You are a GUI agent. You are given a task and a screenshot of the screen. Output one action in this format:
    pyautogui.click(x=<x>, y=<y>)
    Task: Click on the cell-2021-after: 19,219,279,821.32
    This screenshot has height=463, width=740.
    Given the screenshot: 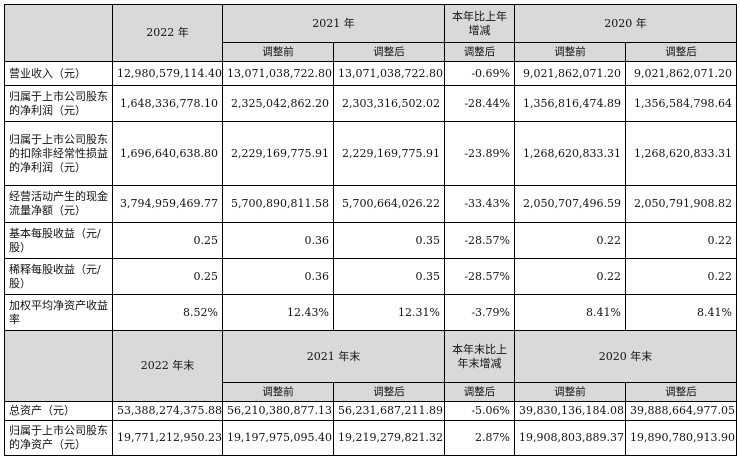 What is the action you would take?
    pyautogui.click(x=389, y=438)
    